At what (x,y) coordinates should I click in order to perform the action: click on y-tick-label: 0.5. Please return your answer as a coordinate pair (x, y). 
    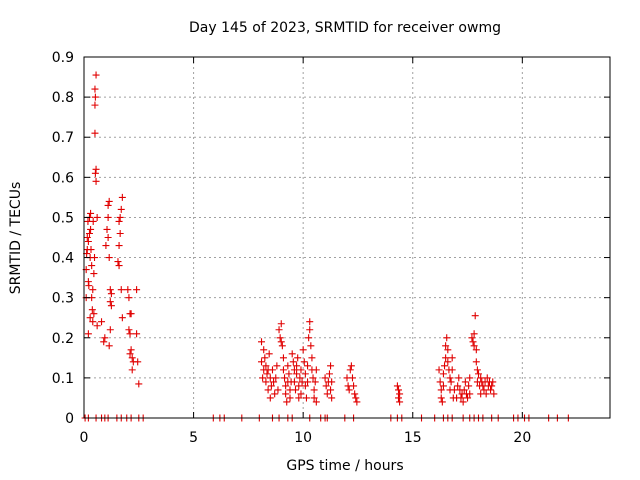
    Looking at the image, I should click on (63, 218).